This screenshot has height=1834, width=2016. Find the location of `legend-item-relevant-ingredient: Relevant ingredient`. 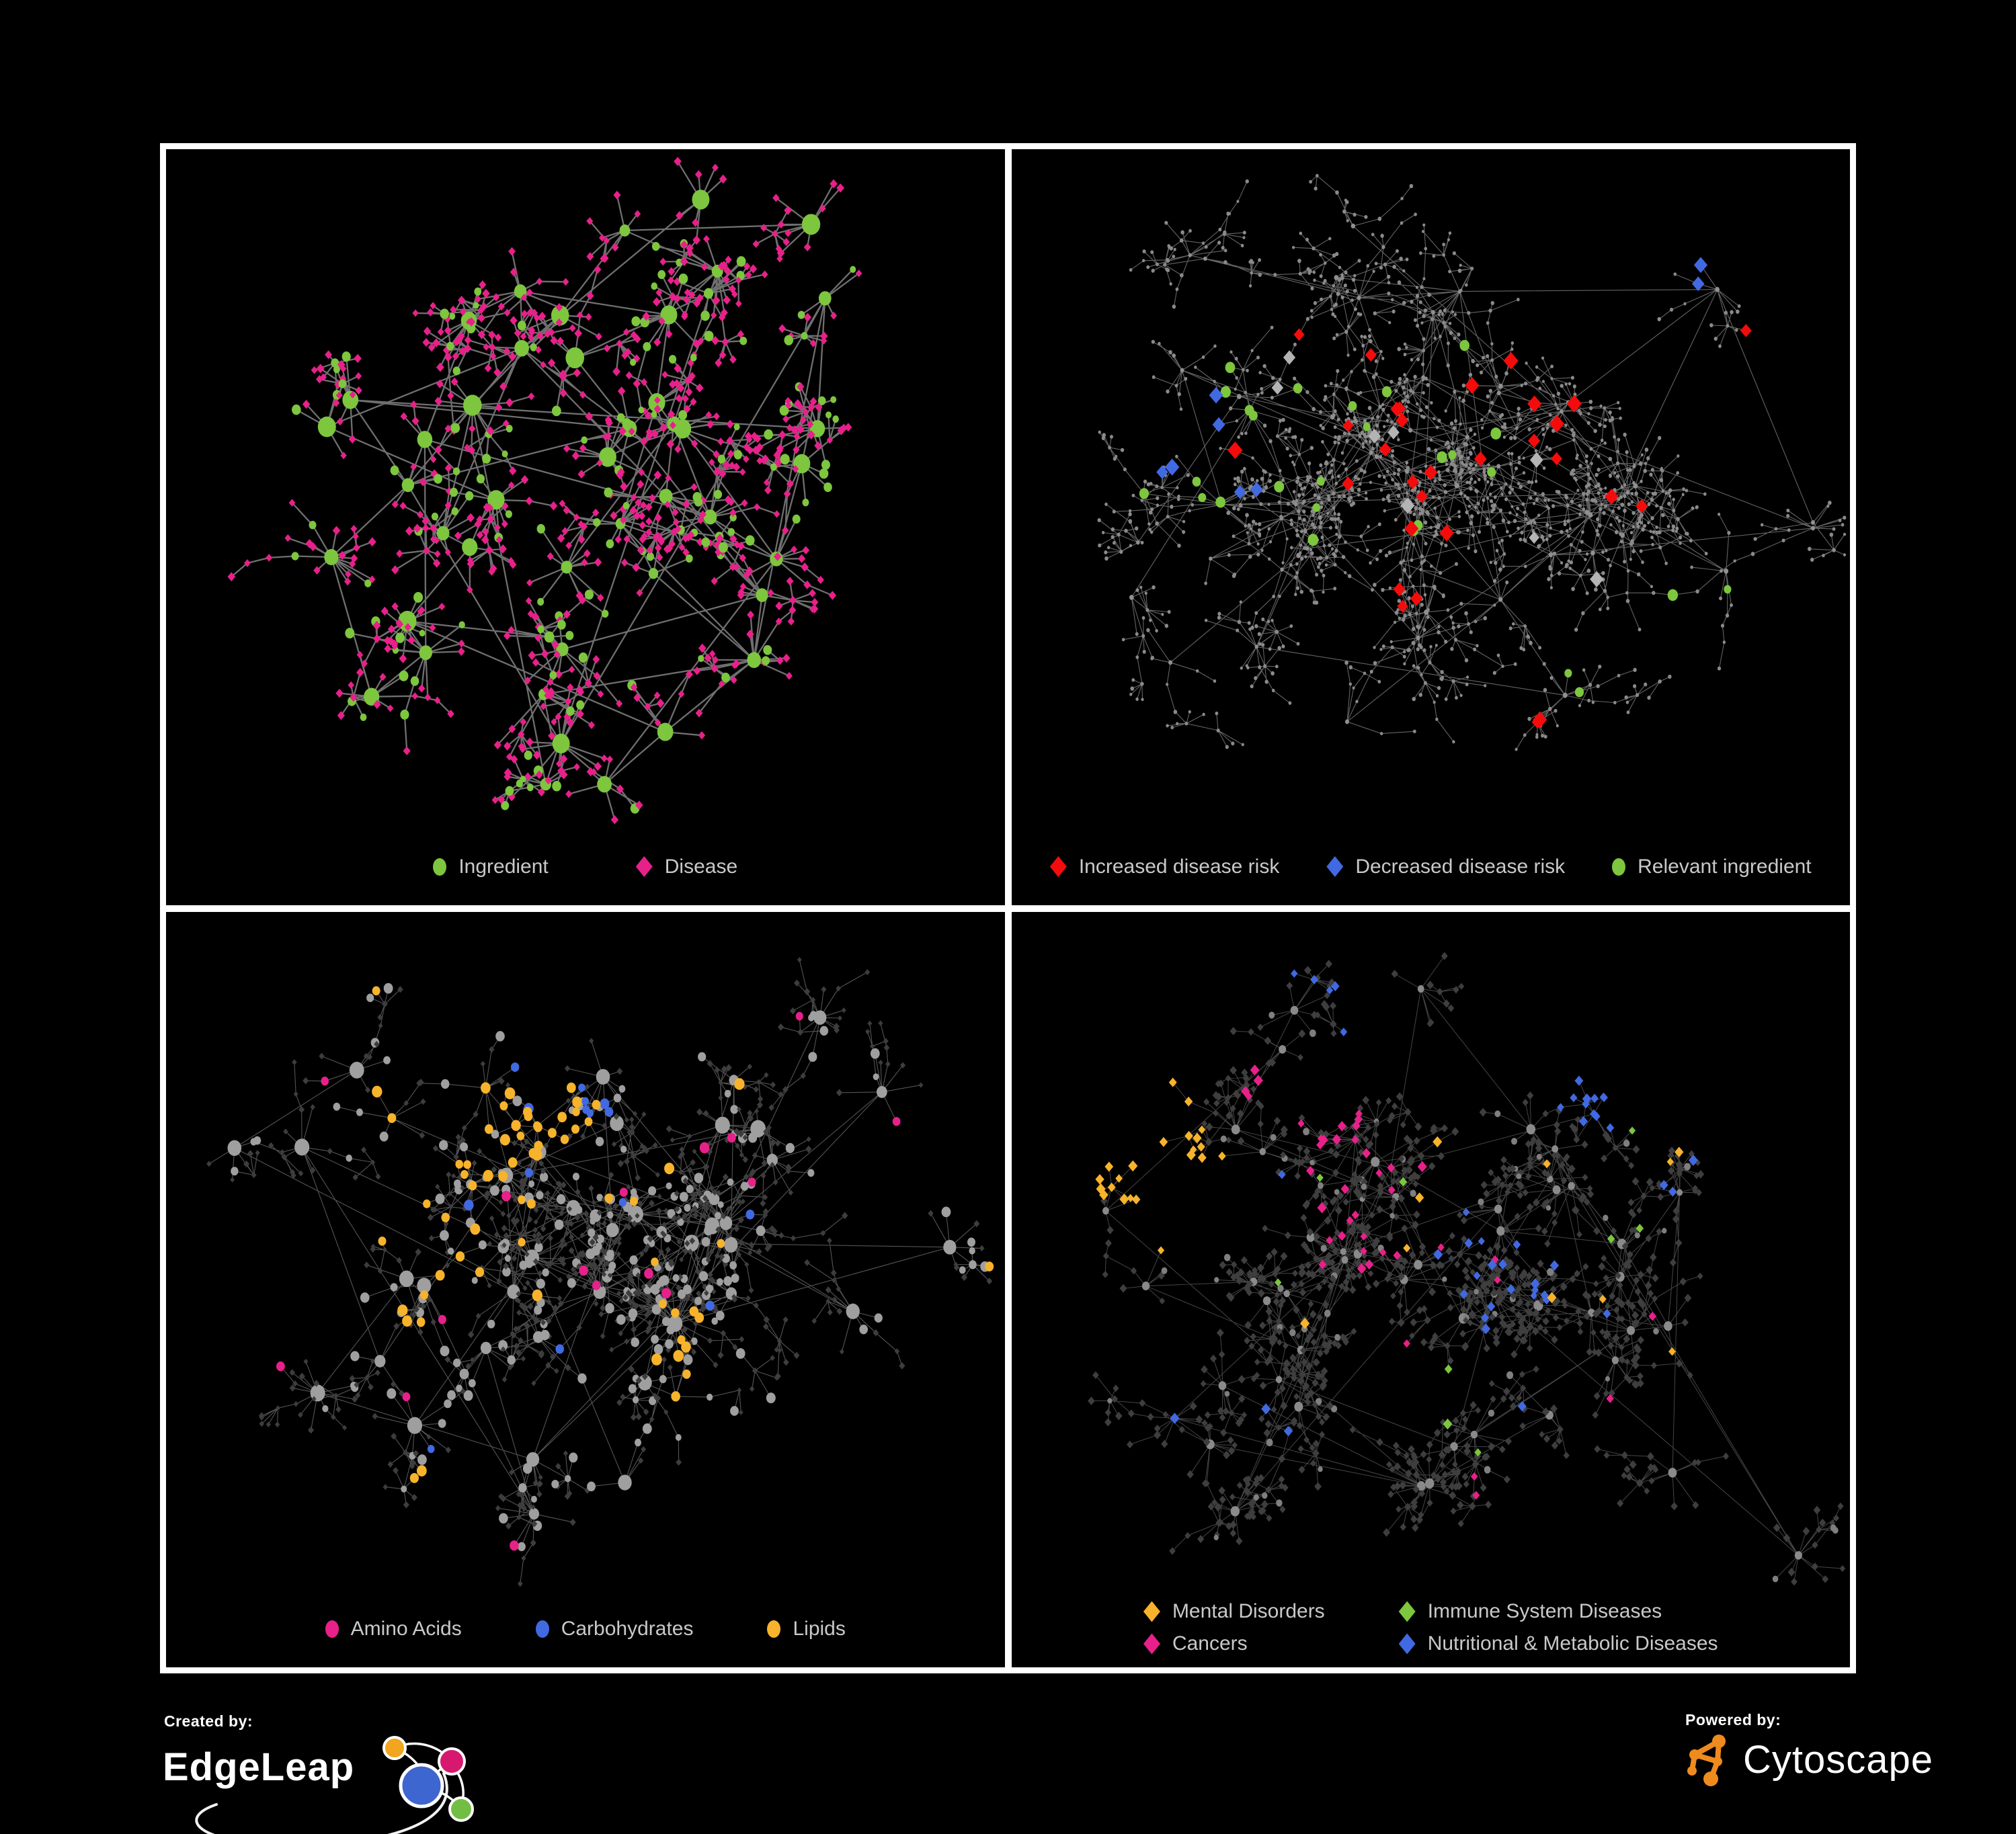

legend-item-relevant-ingredient: Relevant ingredient is located at coordinates (1712, 867).